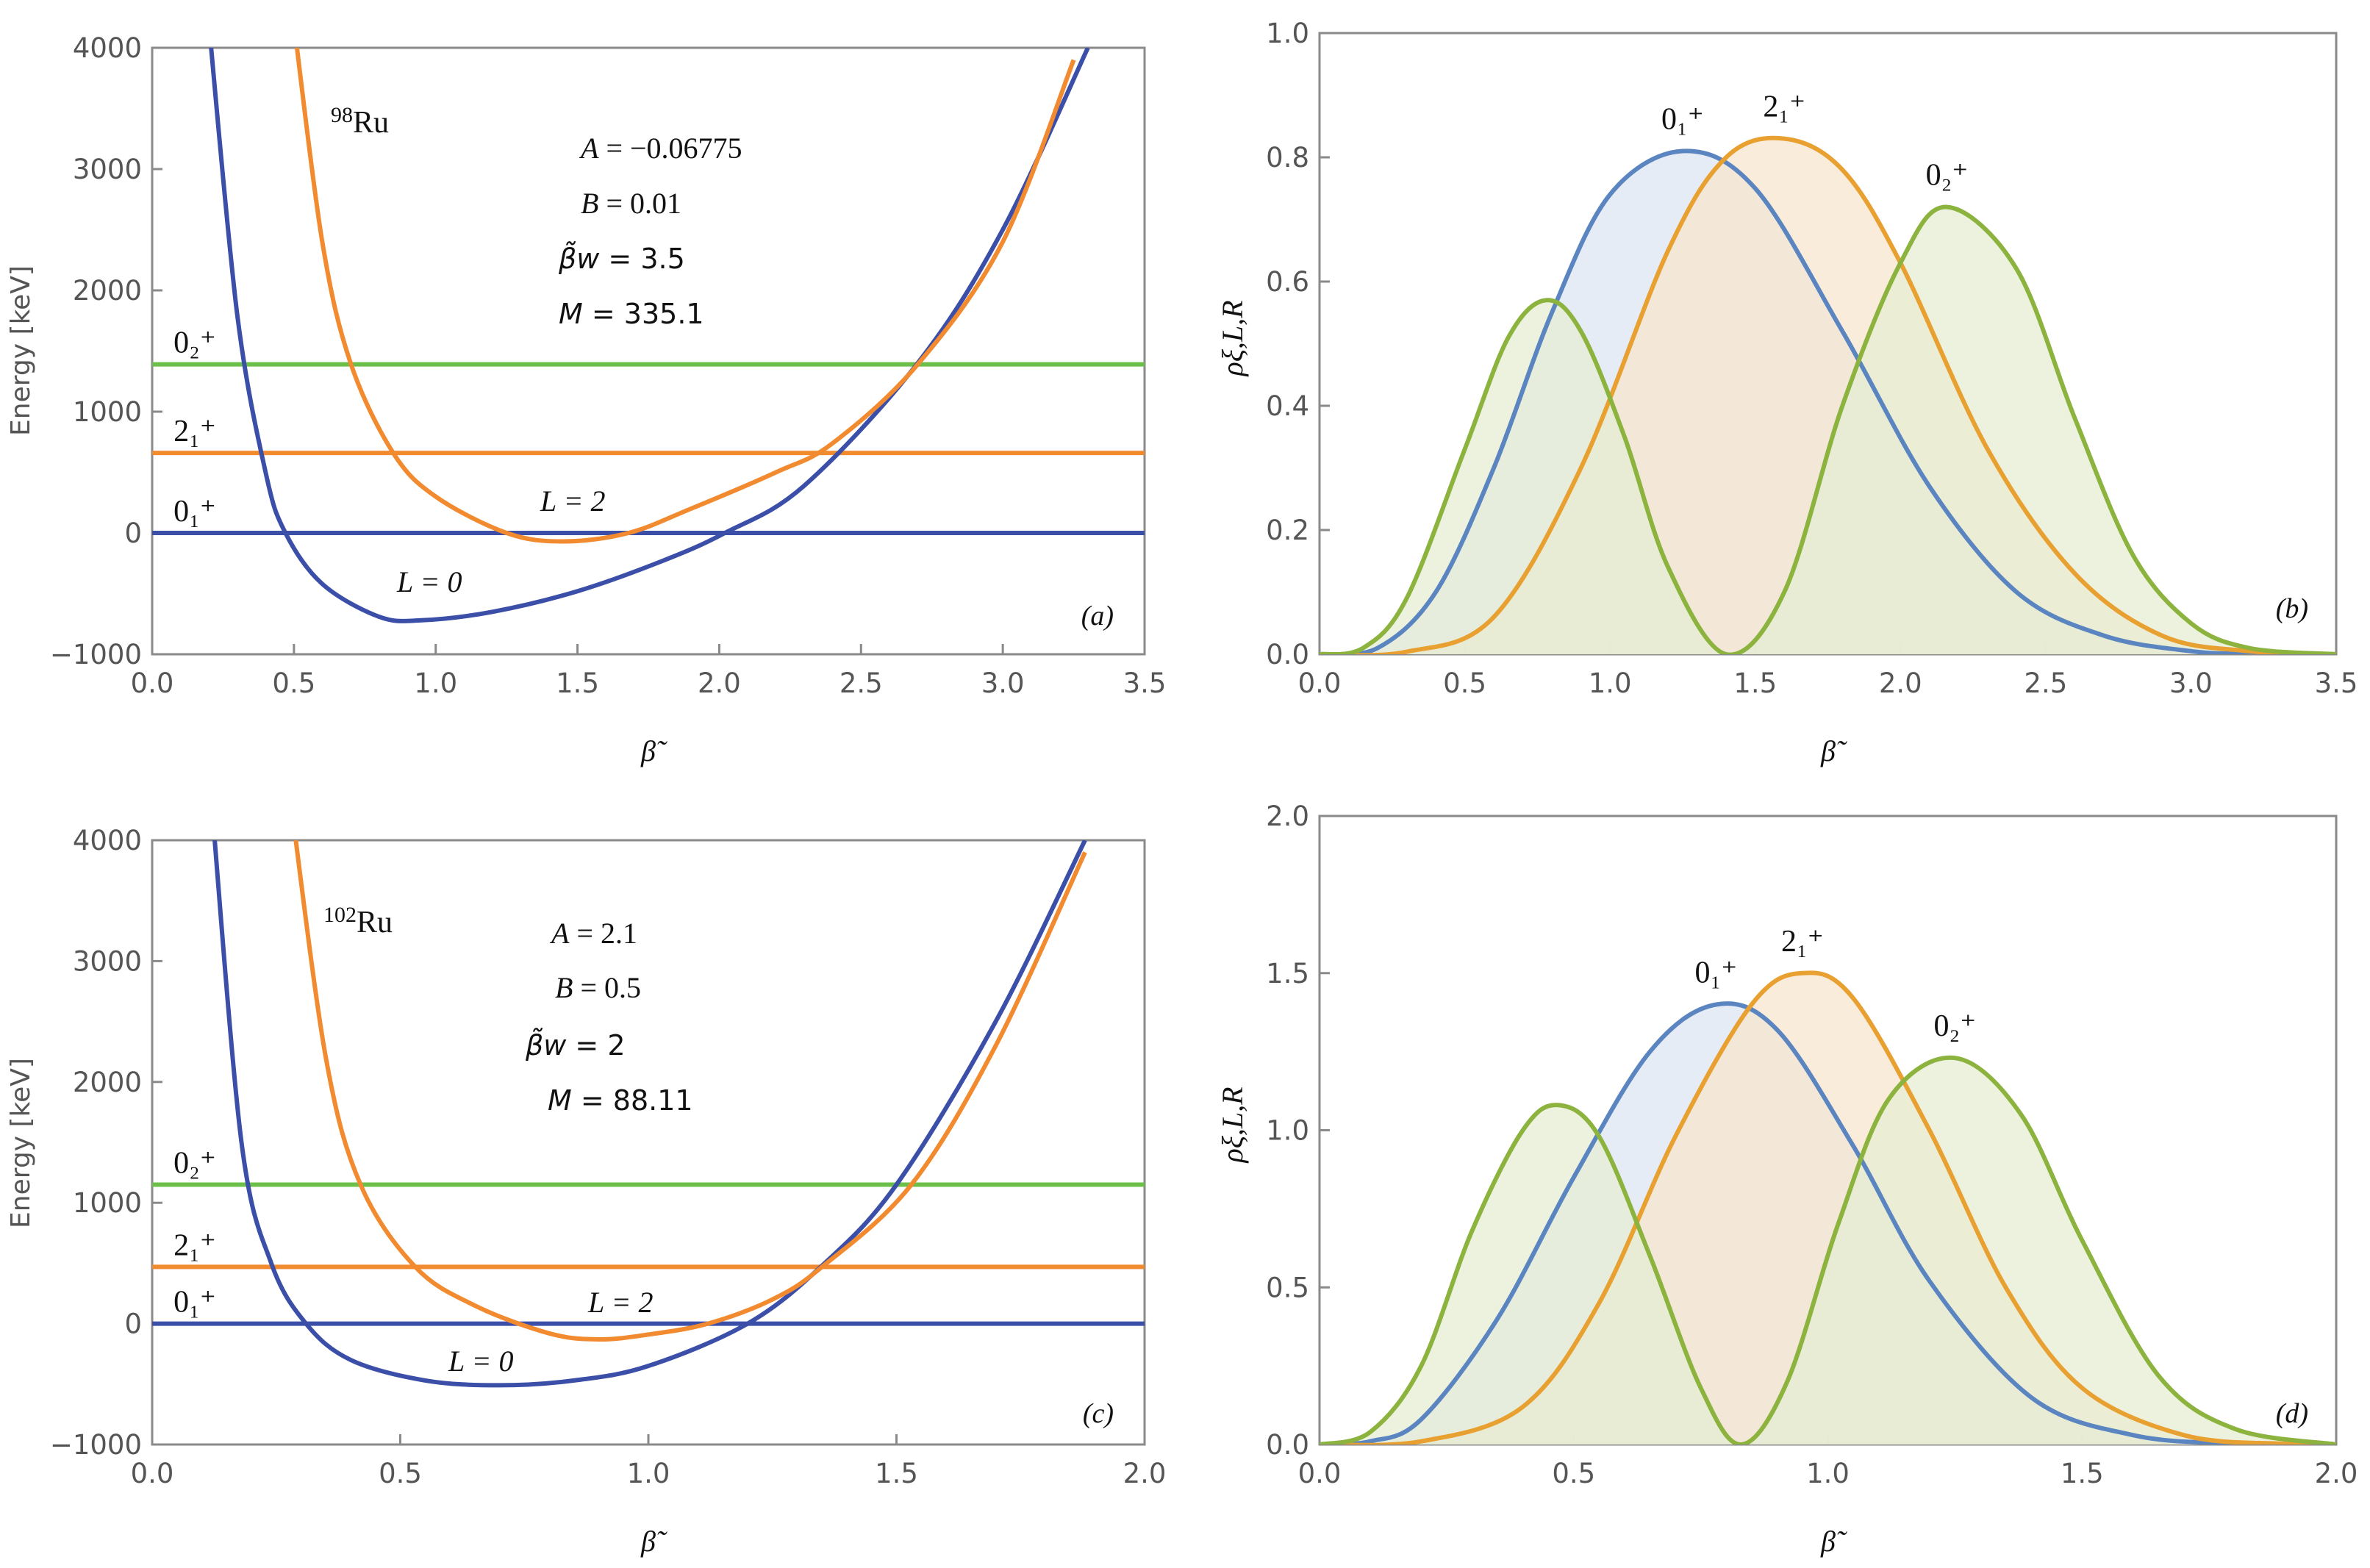 Image resolution: width=2370 pixels, height=1568 pixels. Describe the element at coordinates (621, 258) in the screenshot. I see `param-beta-w: β̃w = 3.5` at that location.